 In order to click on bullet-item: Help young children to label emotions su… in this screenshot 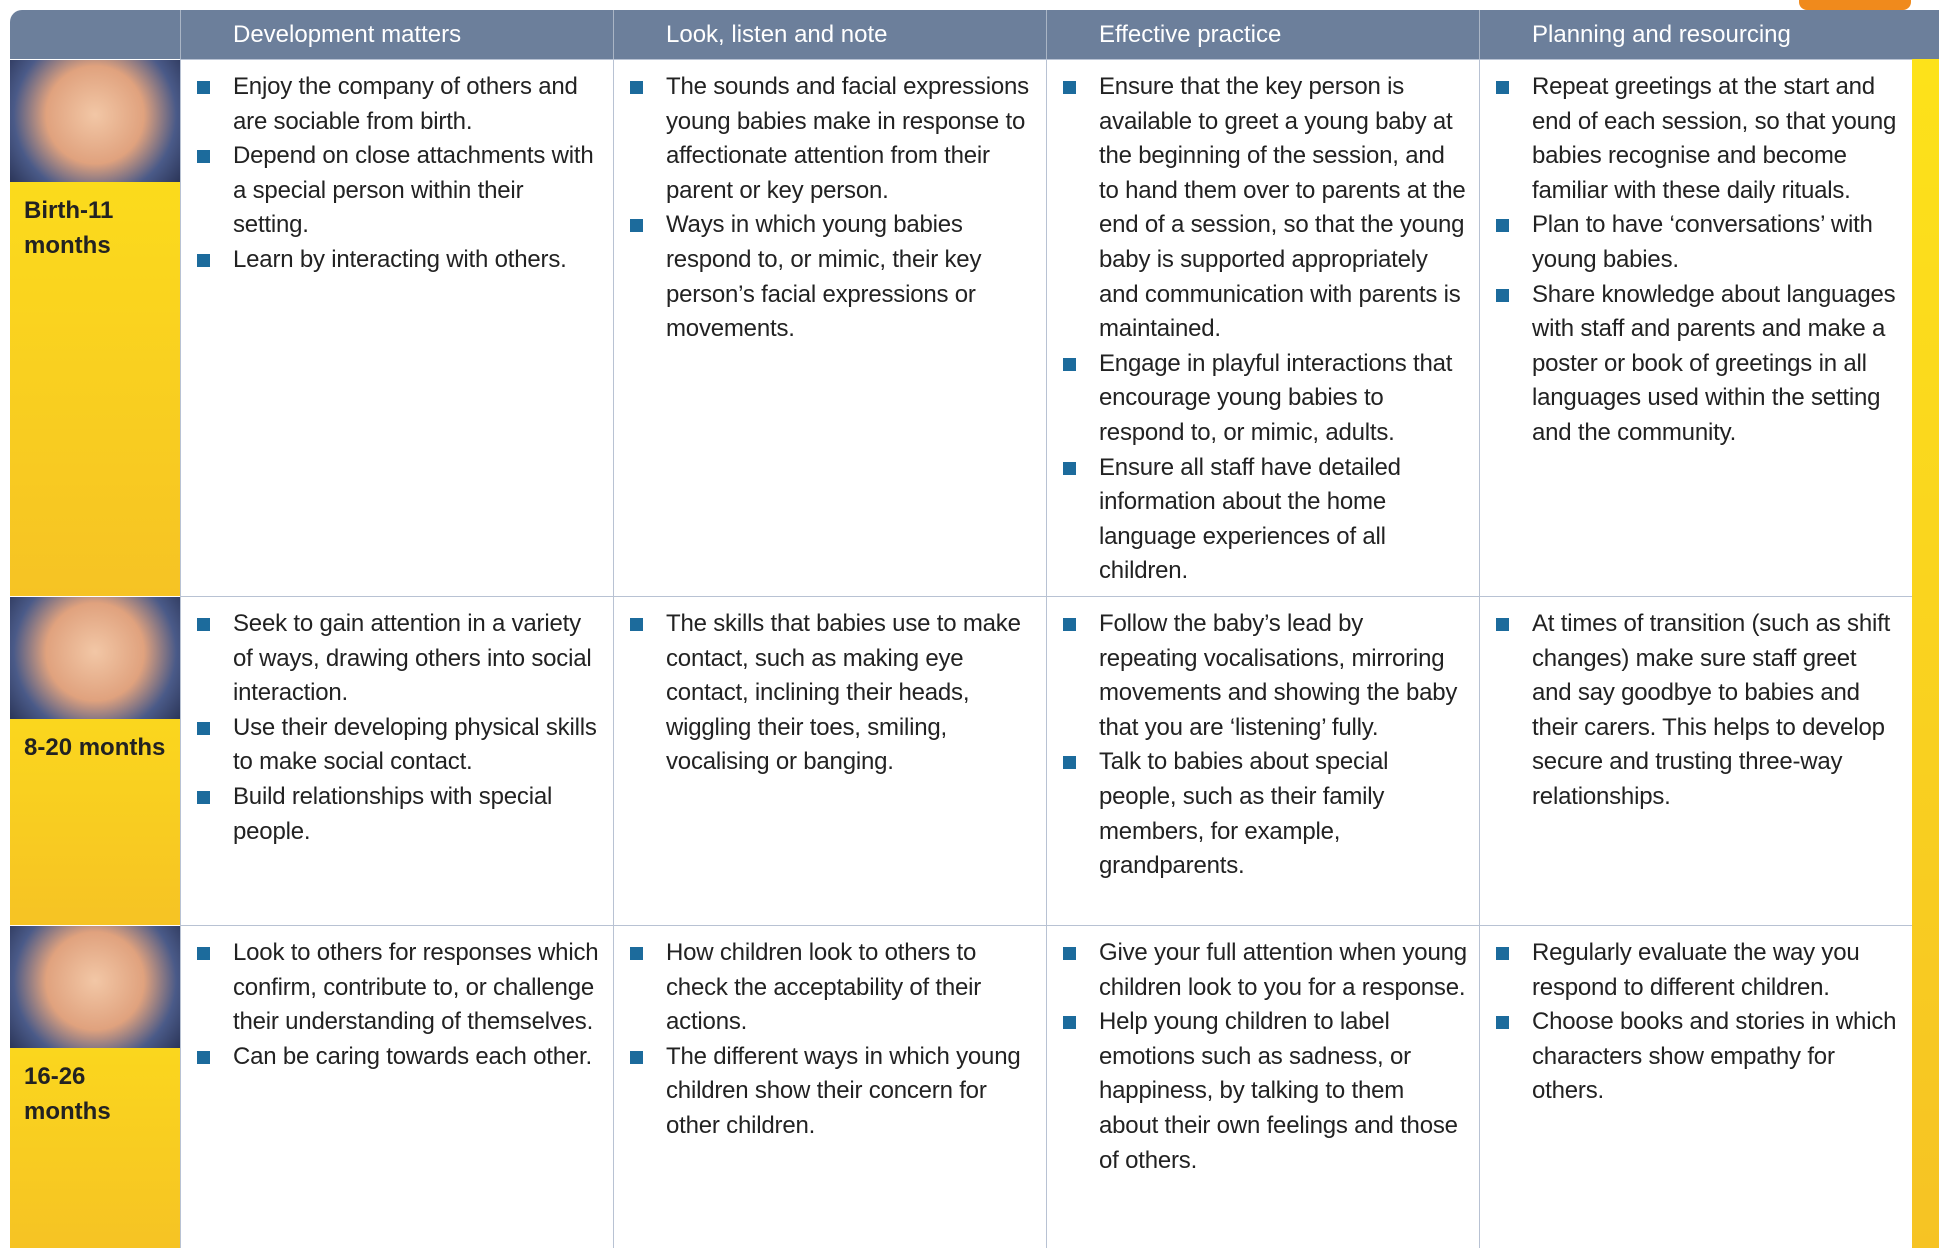, I will do `click(1265, 1091)`.